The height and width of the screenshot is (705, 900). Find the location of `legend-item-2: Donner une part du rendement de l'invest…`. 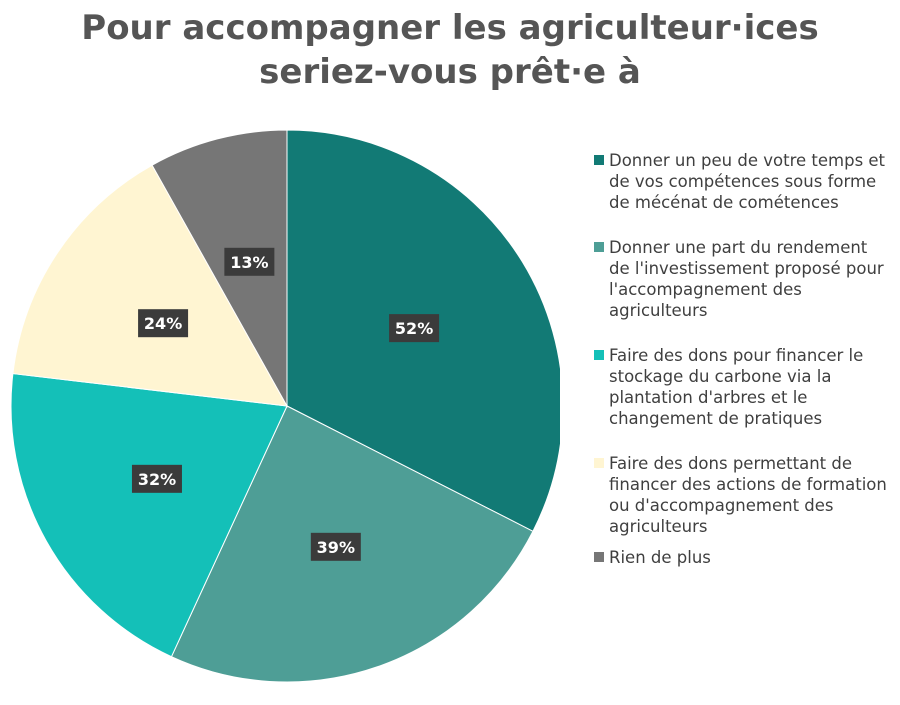

legend-item-2: Donner une part du rendement de l'invest… is located at coordinates (743, 279).